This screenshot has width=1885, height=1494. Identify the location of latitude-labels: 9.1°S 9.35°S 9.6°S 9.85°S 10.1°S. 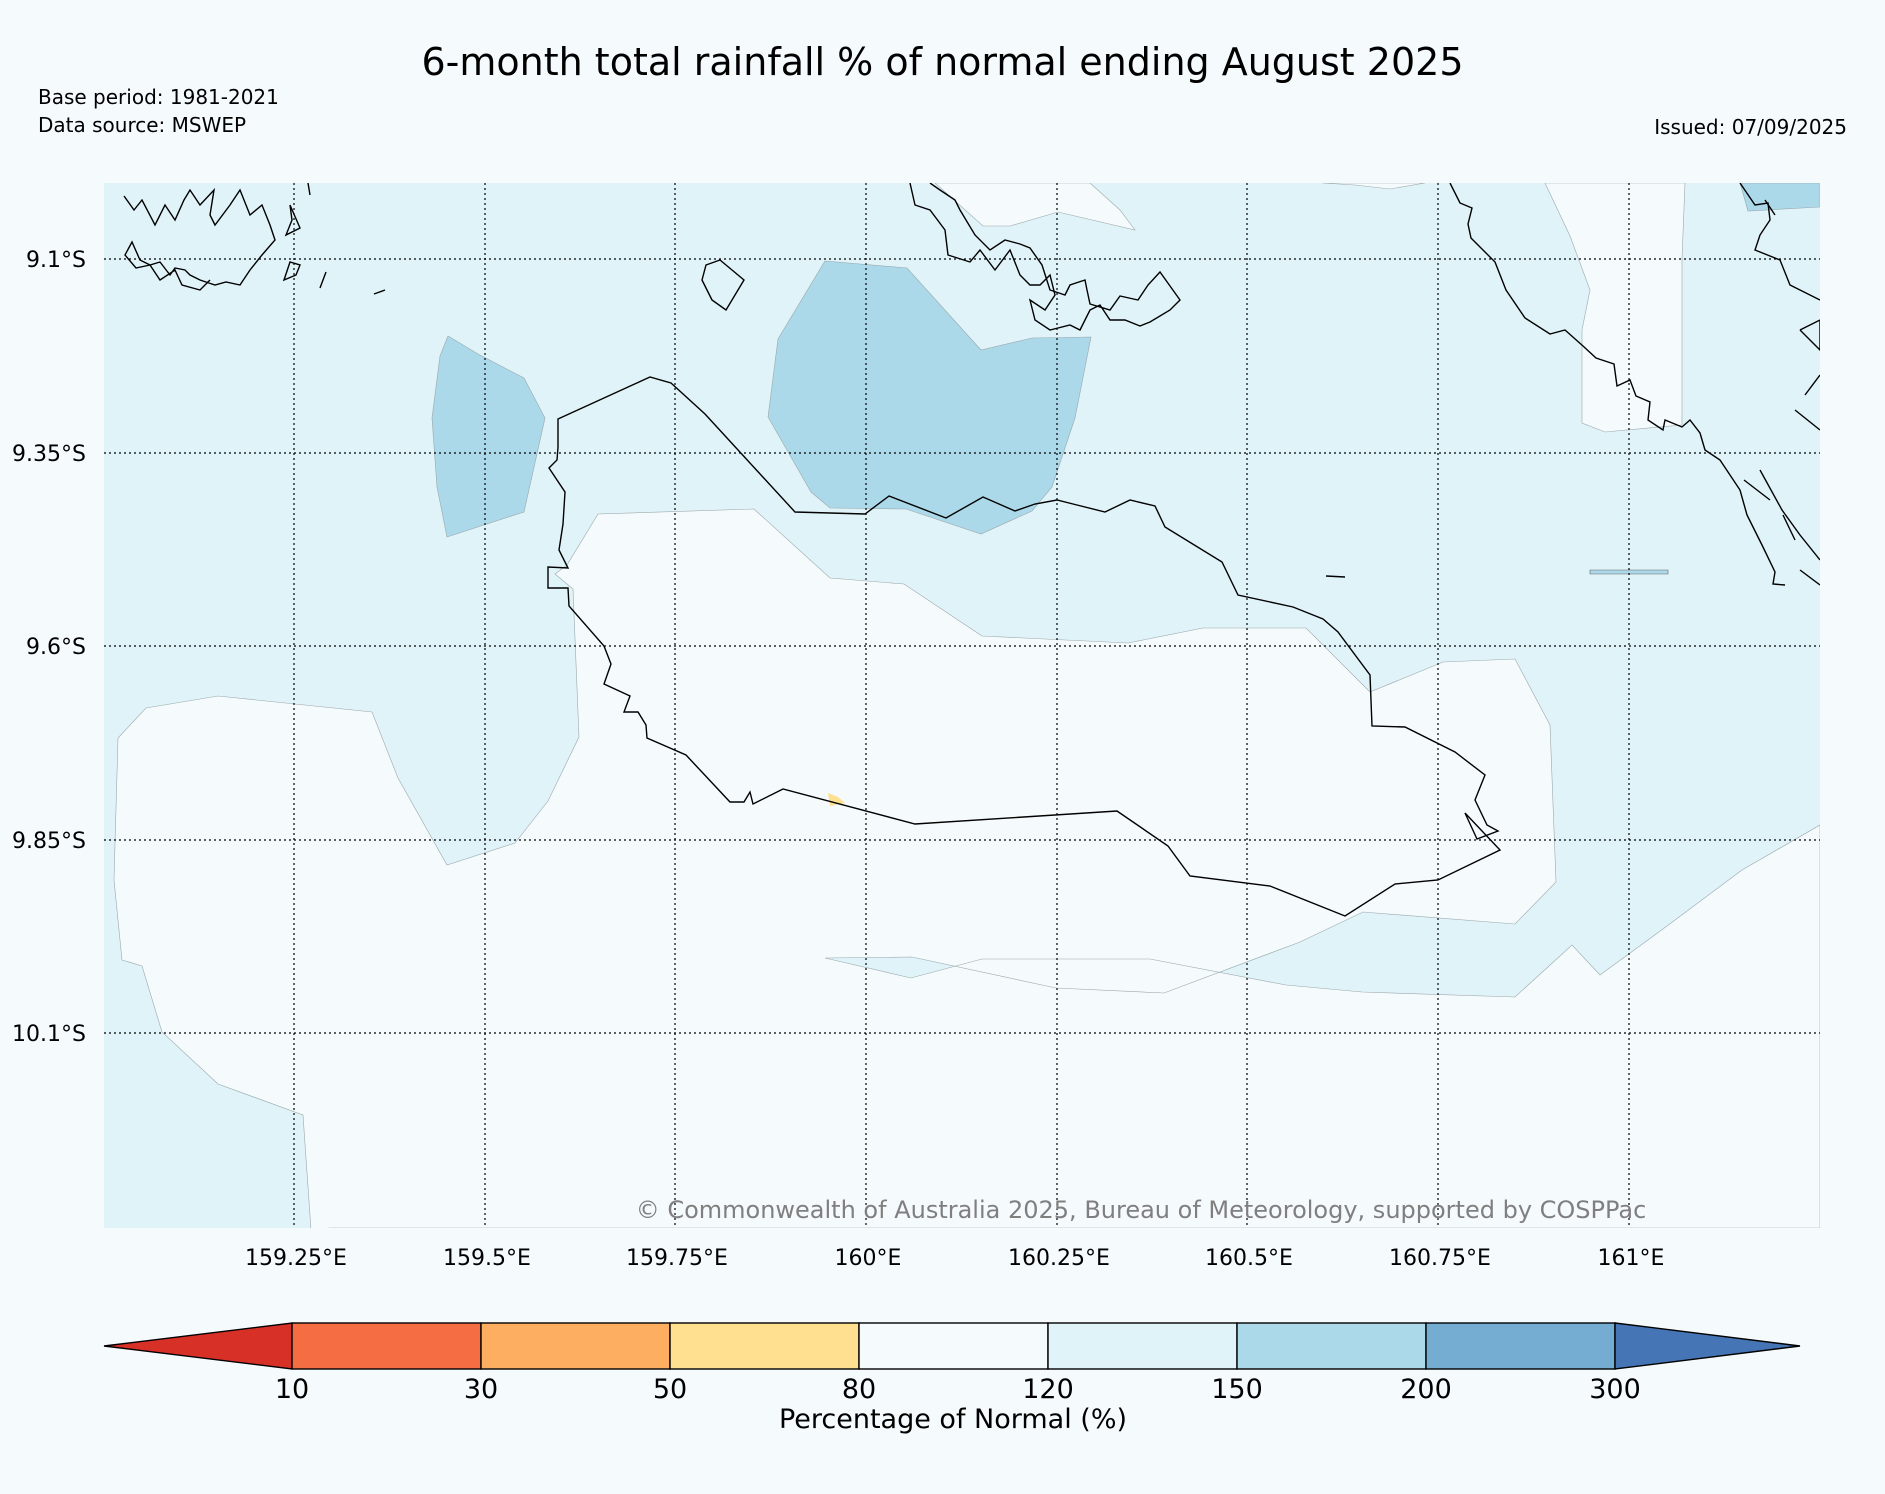
(49, 647).